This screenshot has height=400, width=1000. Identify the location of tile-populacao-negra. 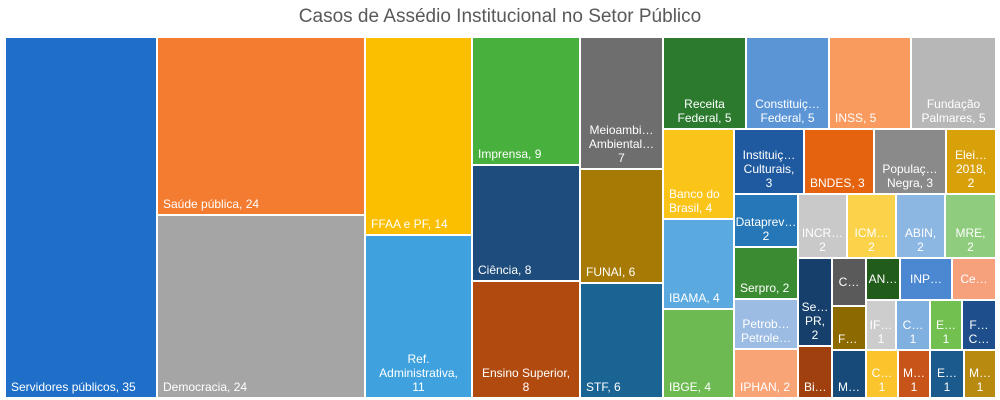
(910, 161).